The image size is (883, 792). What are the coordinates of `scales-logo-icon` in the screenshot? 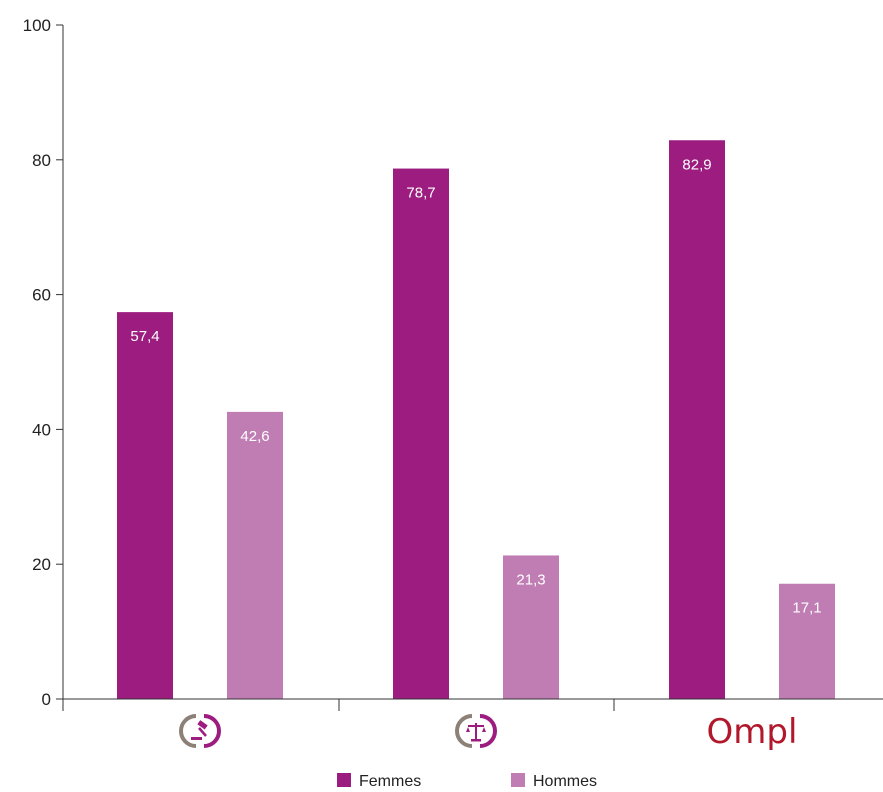 It's located at (476, 731).